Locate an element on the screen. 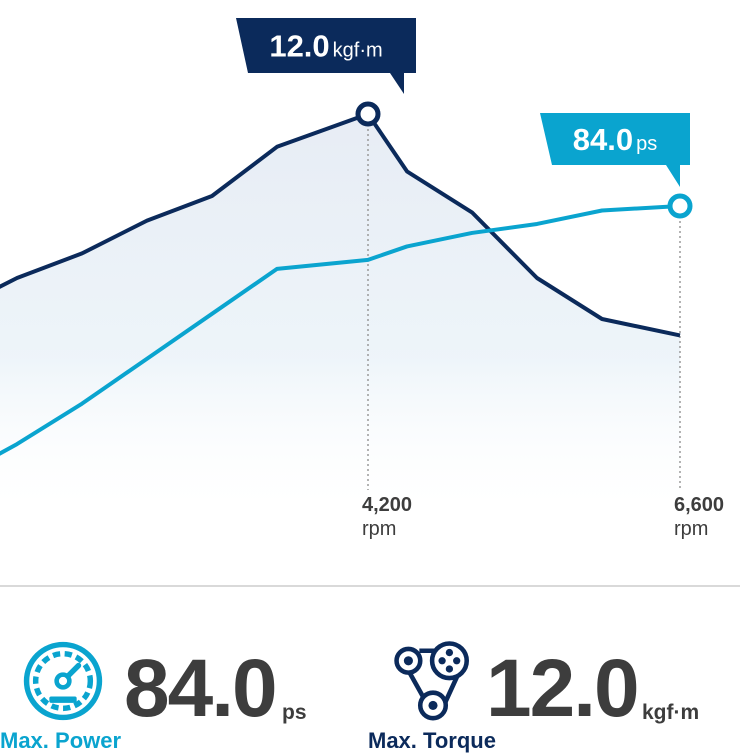 This screenshot has width=740, height=754. divider is located at coordinates (370, 586).